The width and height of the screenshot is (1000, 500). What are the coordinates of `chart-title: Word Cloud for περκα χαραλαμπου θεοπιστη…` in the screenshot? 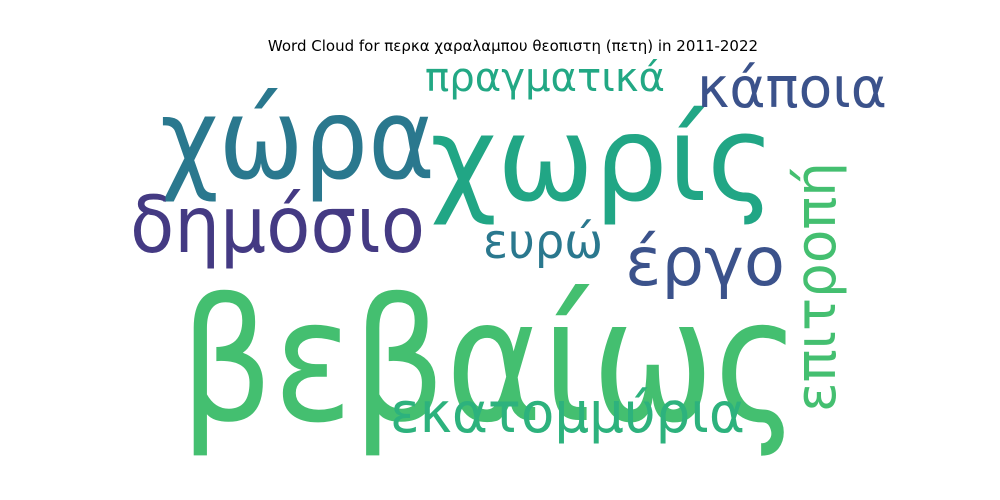 It's located at (513, 46).